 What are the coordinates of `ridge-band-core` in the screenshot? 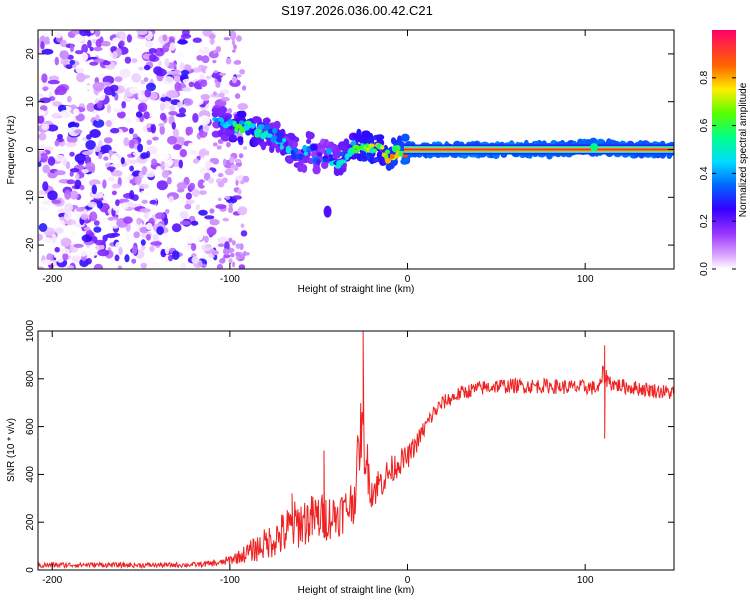 It's located at (538, 149).